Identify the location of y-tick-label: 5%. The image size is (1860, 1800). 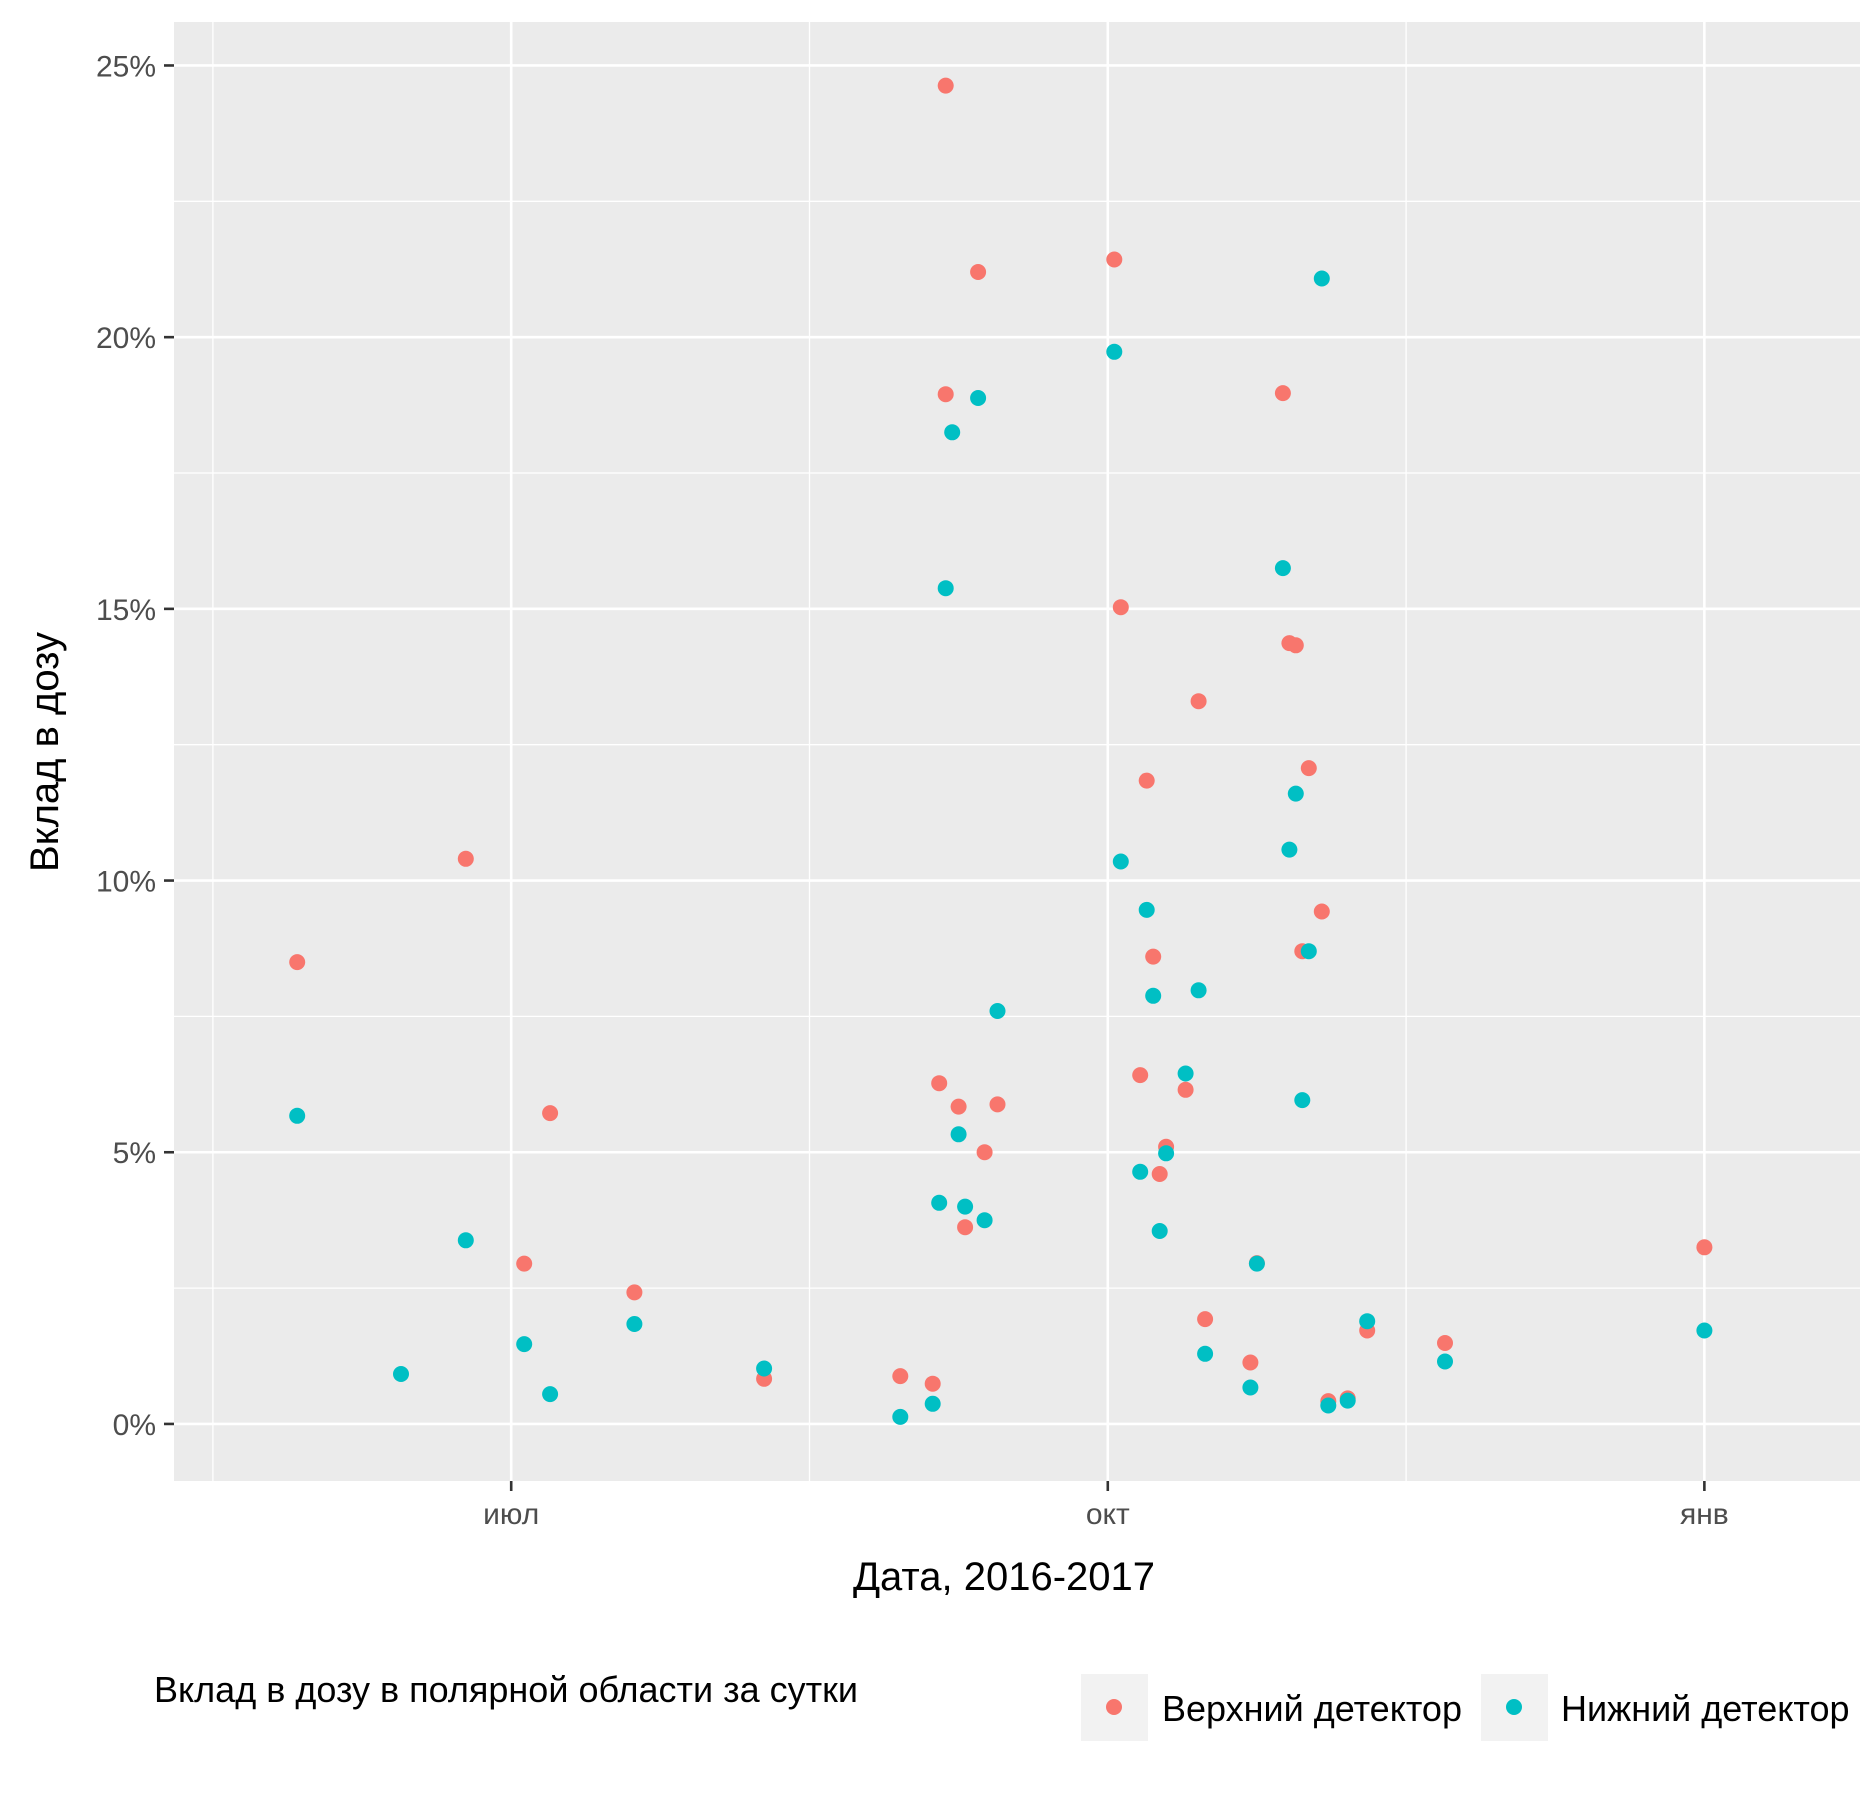
(134, 1153).